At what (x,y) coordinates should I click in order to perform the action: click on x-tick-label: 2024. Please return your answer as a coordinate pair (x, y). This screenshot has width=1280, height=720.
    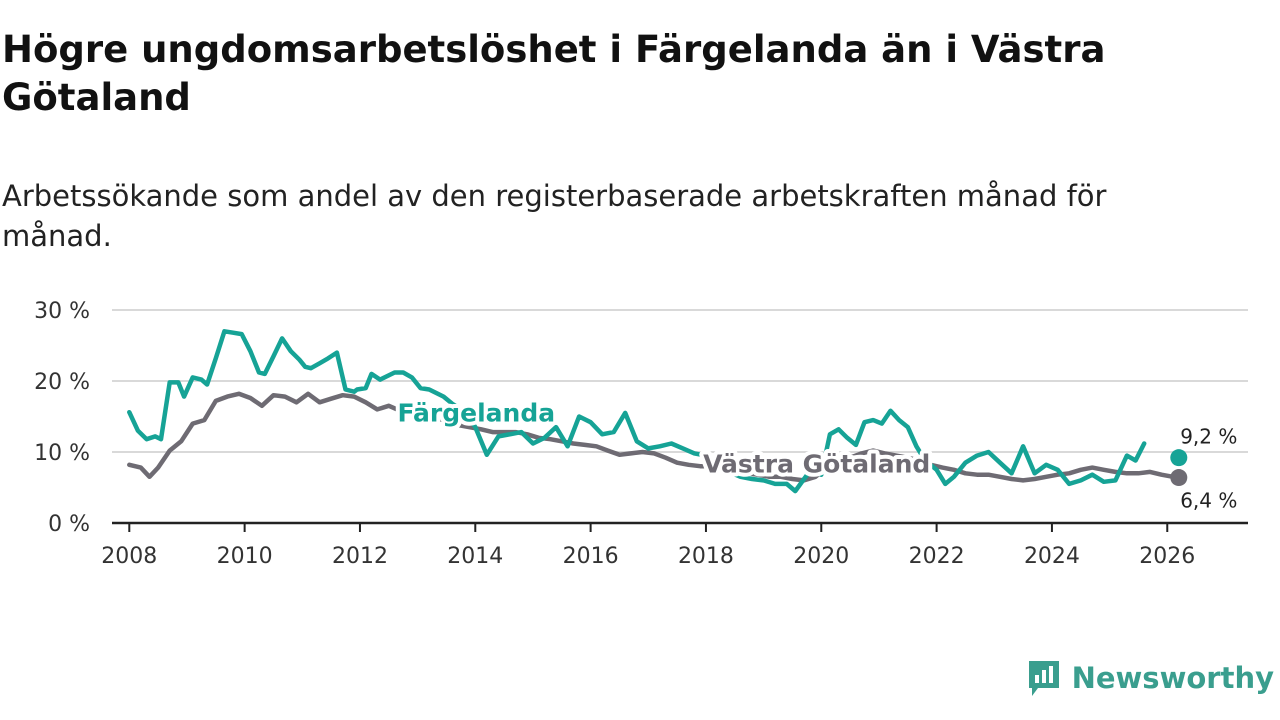
    Looking at the image, I should click on (1052, 556).